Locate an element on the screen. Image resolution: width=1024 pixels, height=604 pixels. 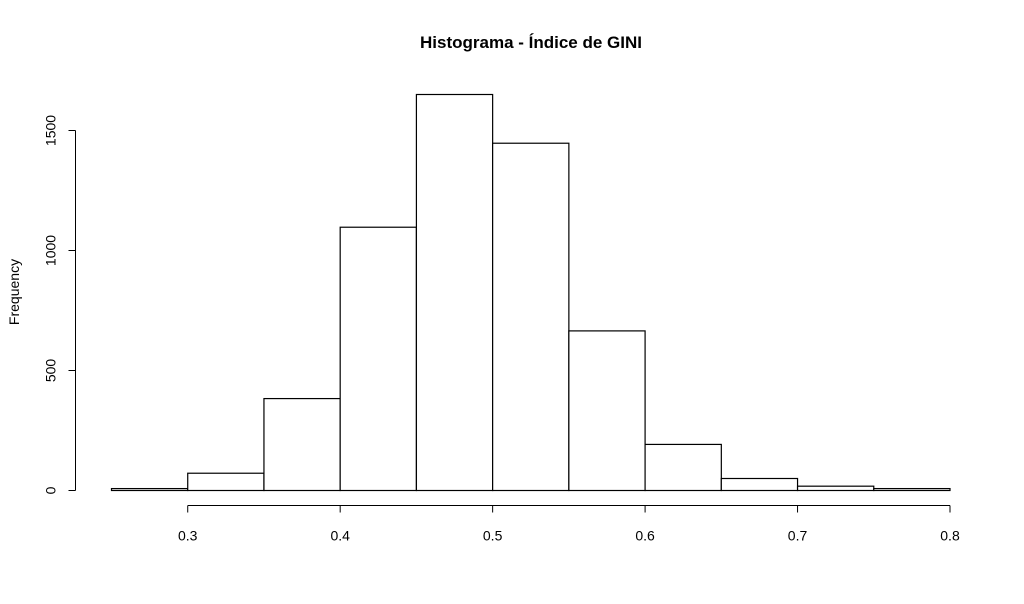
y-tick-label-4: 1500 is located at coordinates (51, 130).